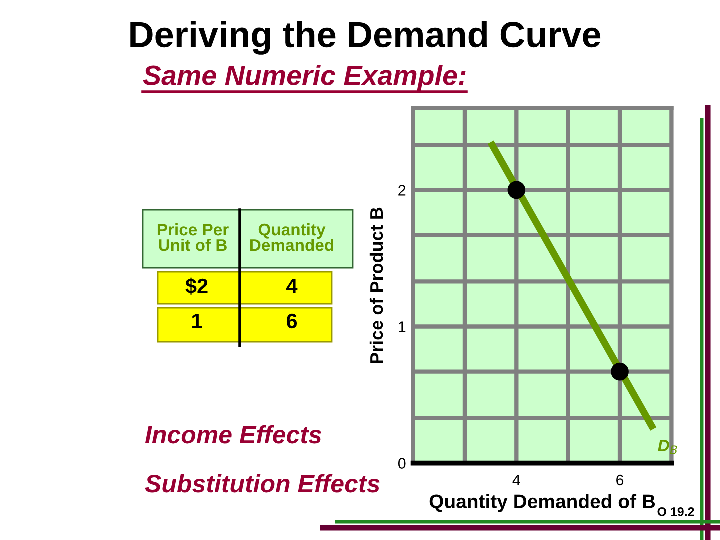 This screenshot has height=540, width=720. I want to click on text: O 19.2, so click(676, 512).